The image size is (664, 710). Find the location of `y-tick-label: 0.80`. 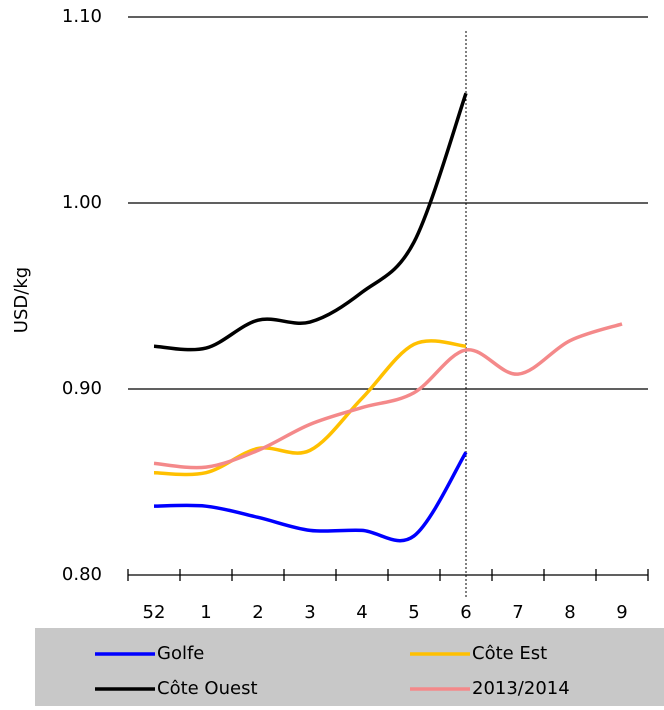

y-tick-label: 0.80 is located at coordinates (82, 574).